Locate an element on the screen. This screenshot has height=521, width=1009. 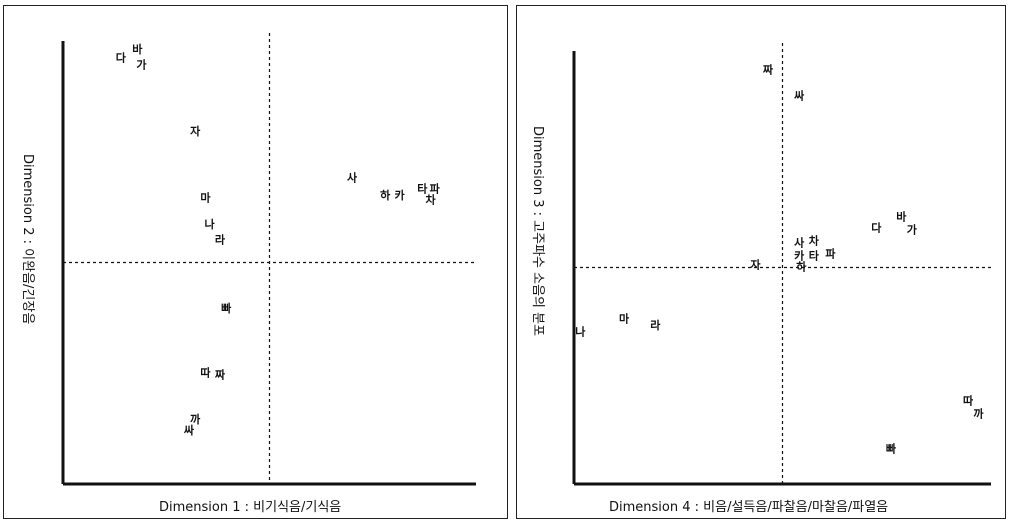
left-x-axis-label: Dimension 1 : 비기식음/기식음 is located at coordinates (250, 507).